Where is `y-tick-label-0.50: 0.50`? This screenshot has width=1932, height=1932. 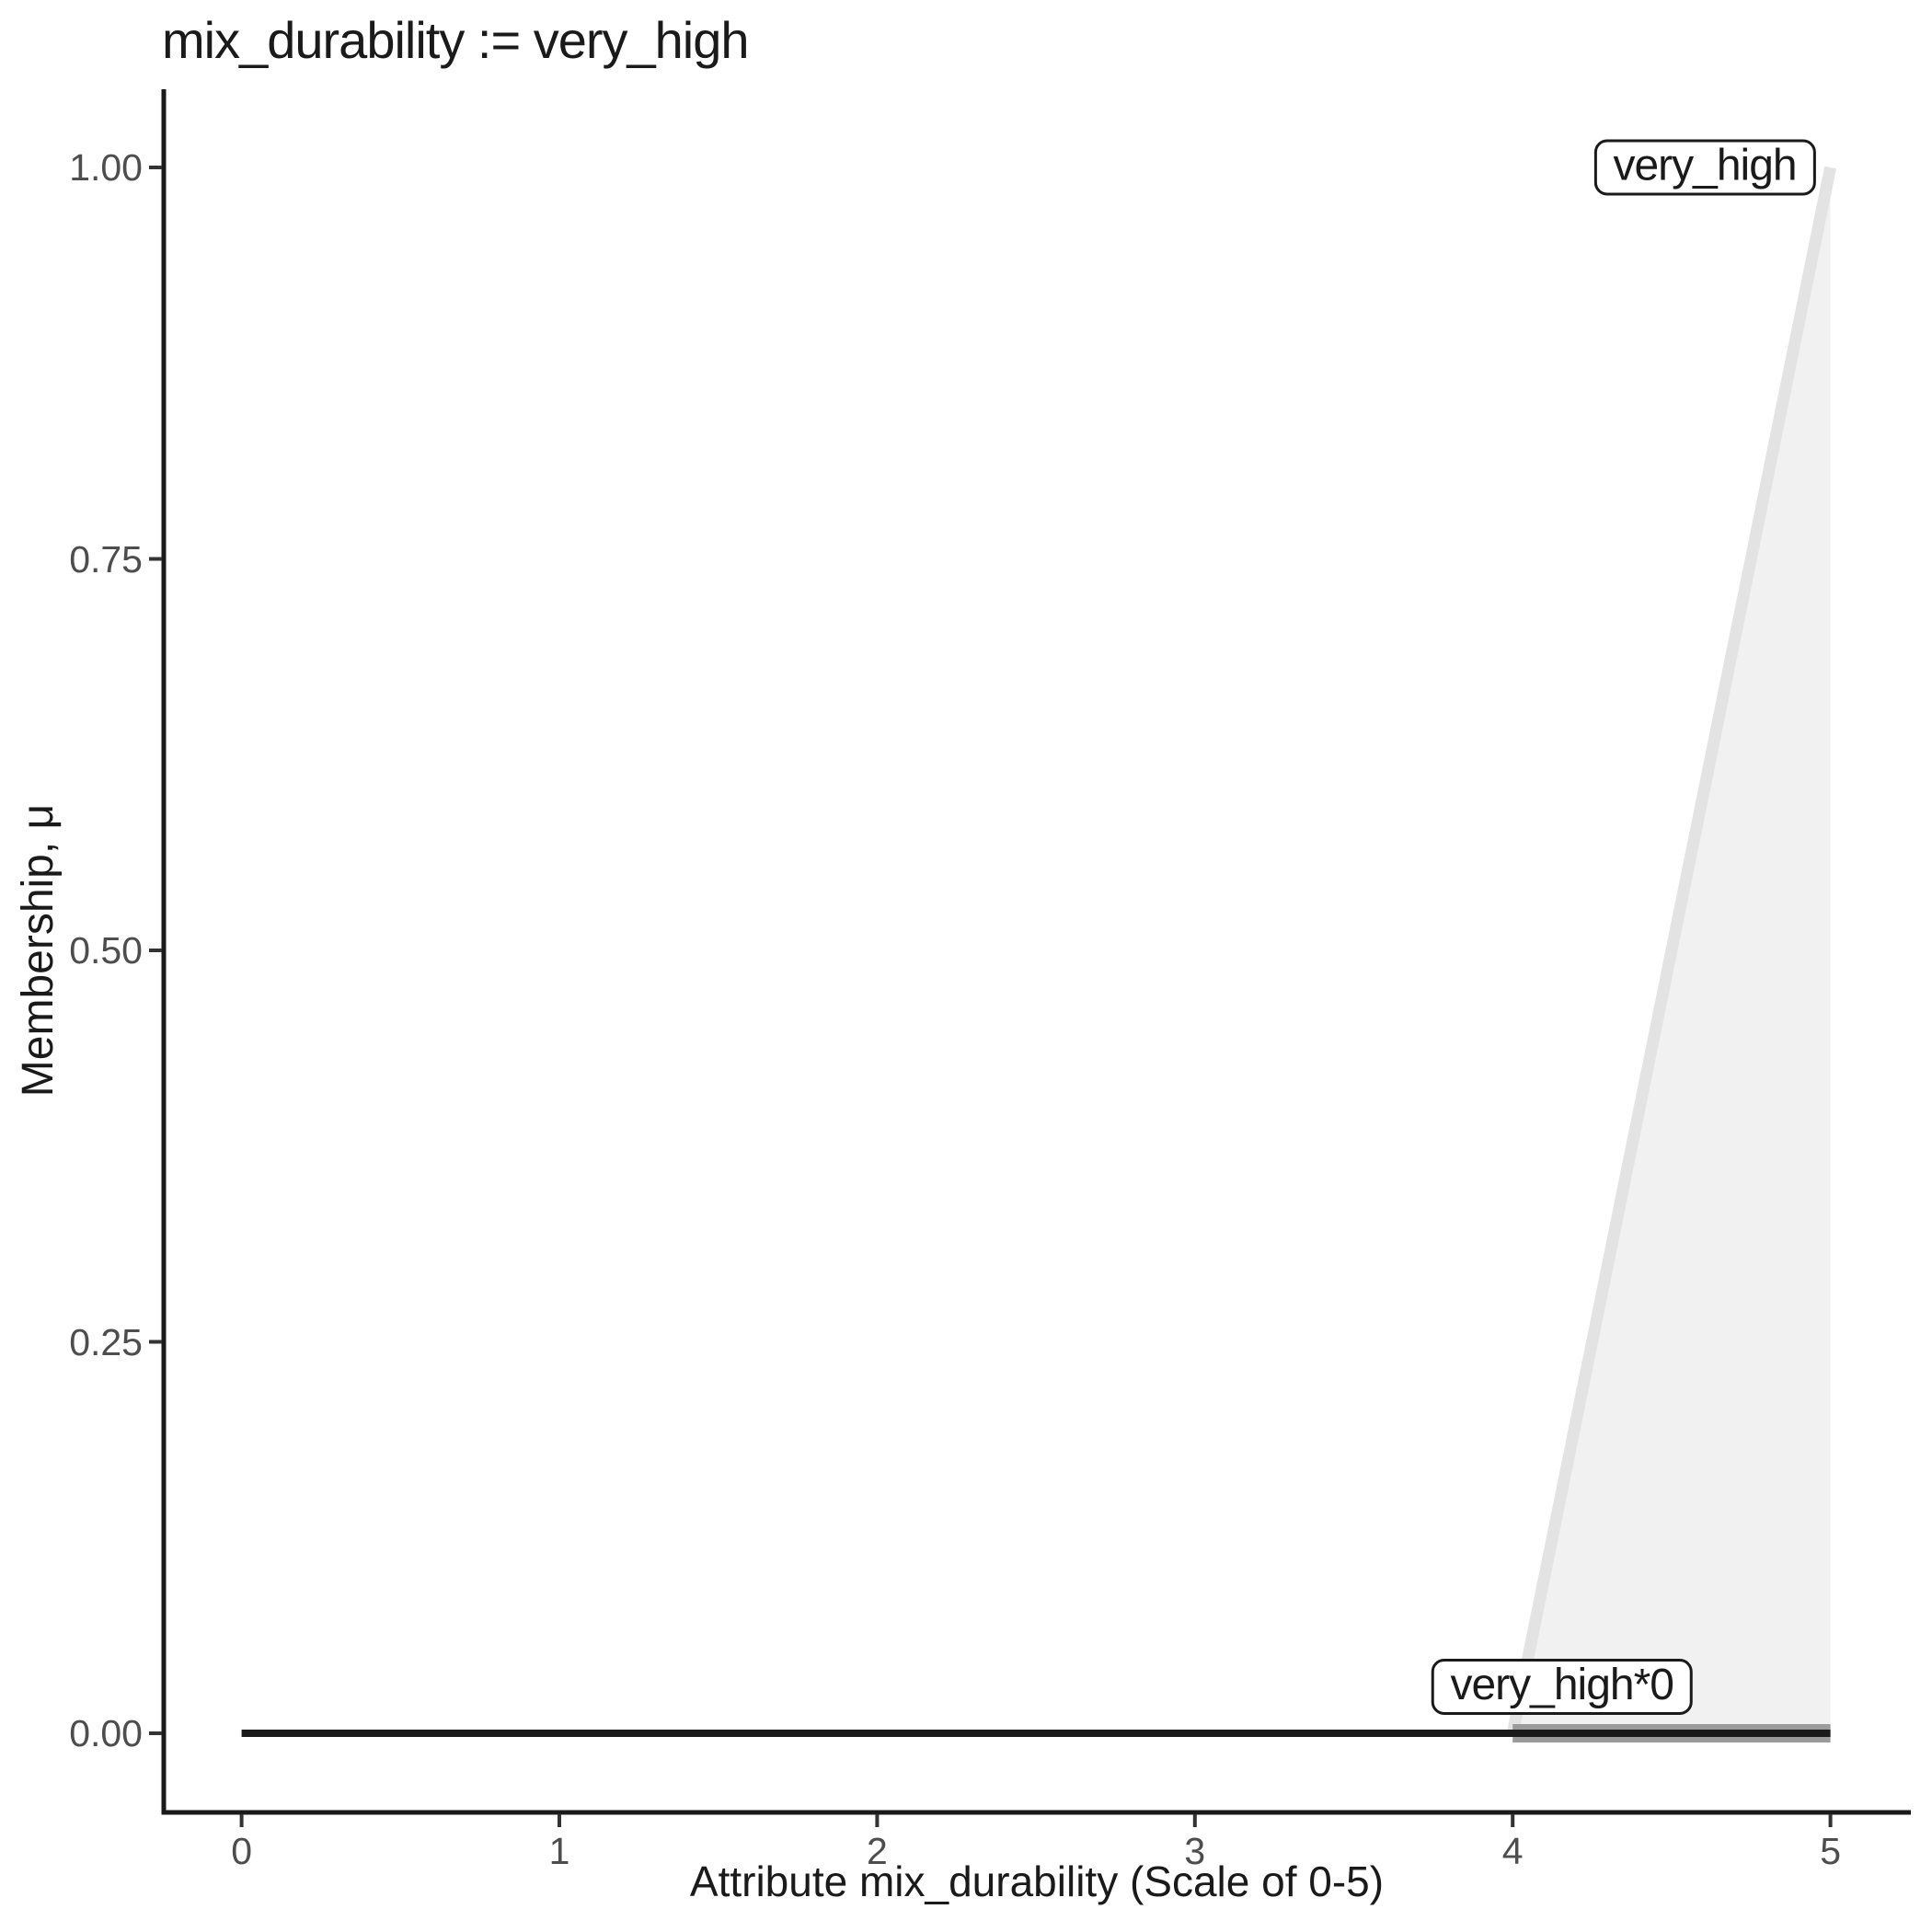 y-tick-label-0.50: 0.50 is located at coordinates (106, 951).